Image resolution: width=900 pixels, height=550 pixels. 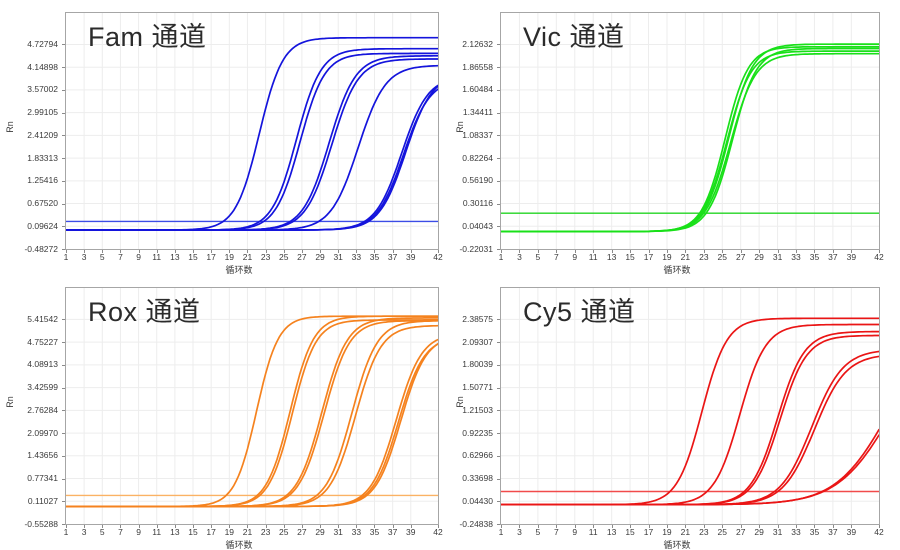 What do you see at coordinates (42, 203) in the screenshot?
I see `y-tick-label: 0.67520` at bounding box center [42, 203].